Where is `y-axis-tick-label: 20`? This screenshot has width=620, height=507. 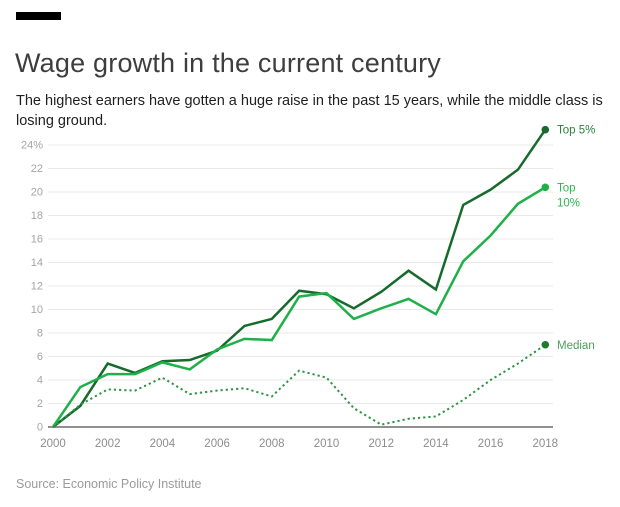 y-axis-tick-label: 20 is located at coordinates (37, 193).